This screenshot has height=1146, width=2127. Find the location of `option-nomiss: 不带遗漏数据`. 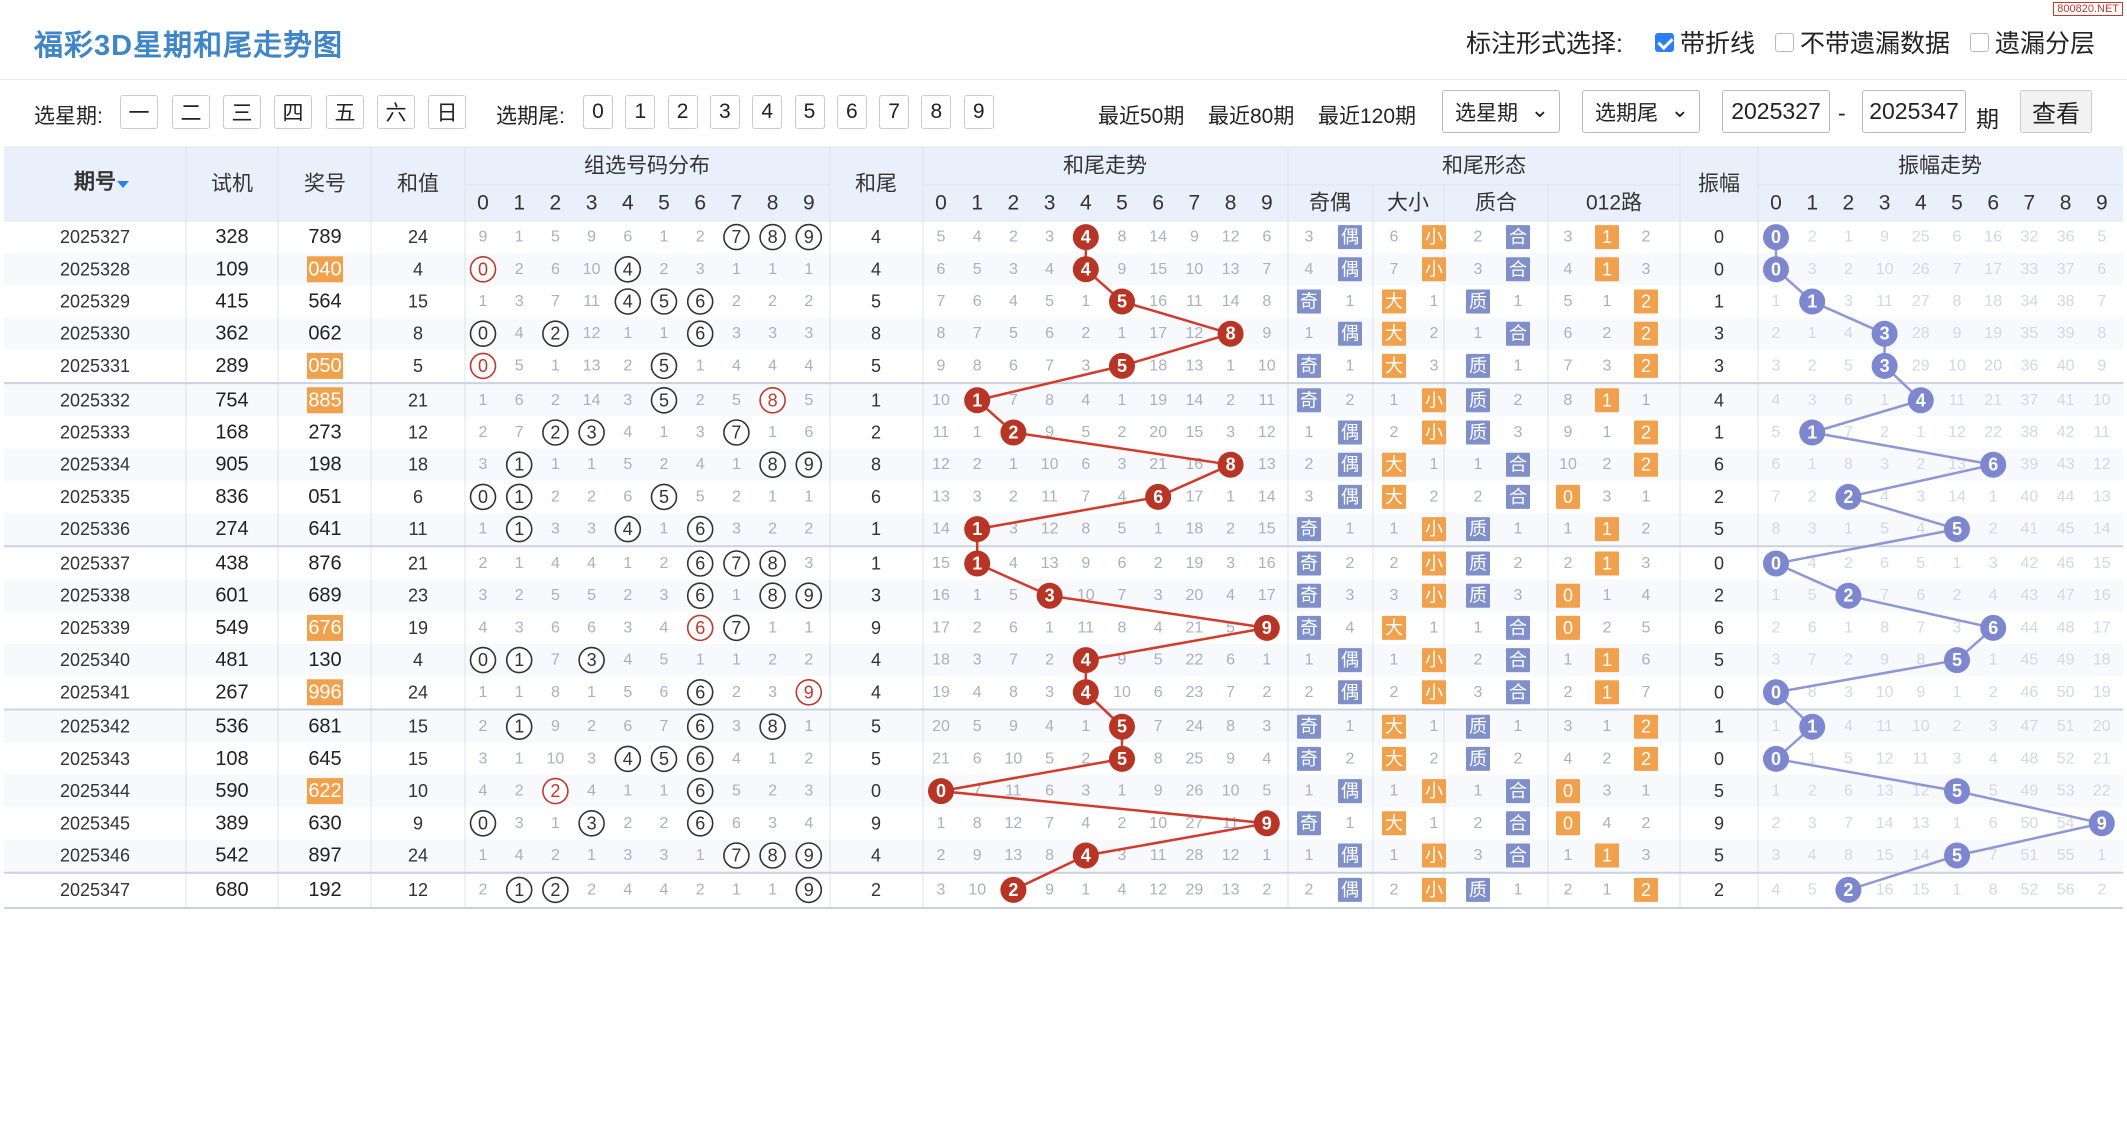

option-nomiss: 不带遗漏数据 is located at coordinates (1862, 42).